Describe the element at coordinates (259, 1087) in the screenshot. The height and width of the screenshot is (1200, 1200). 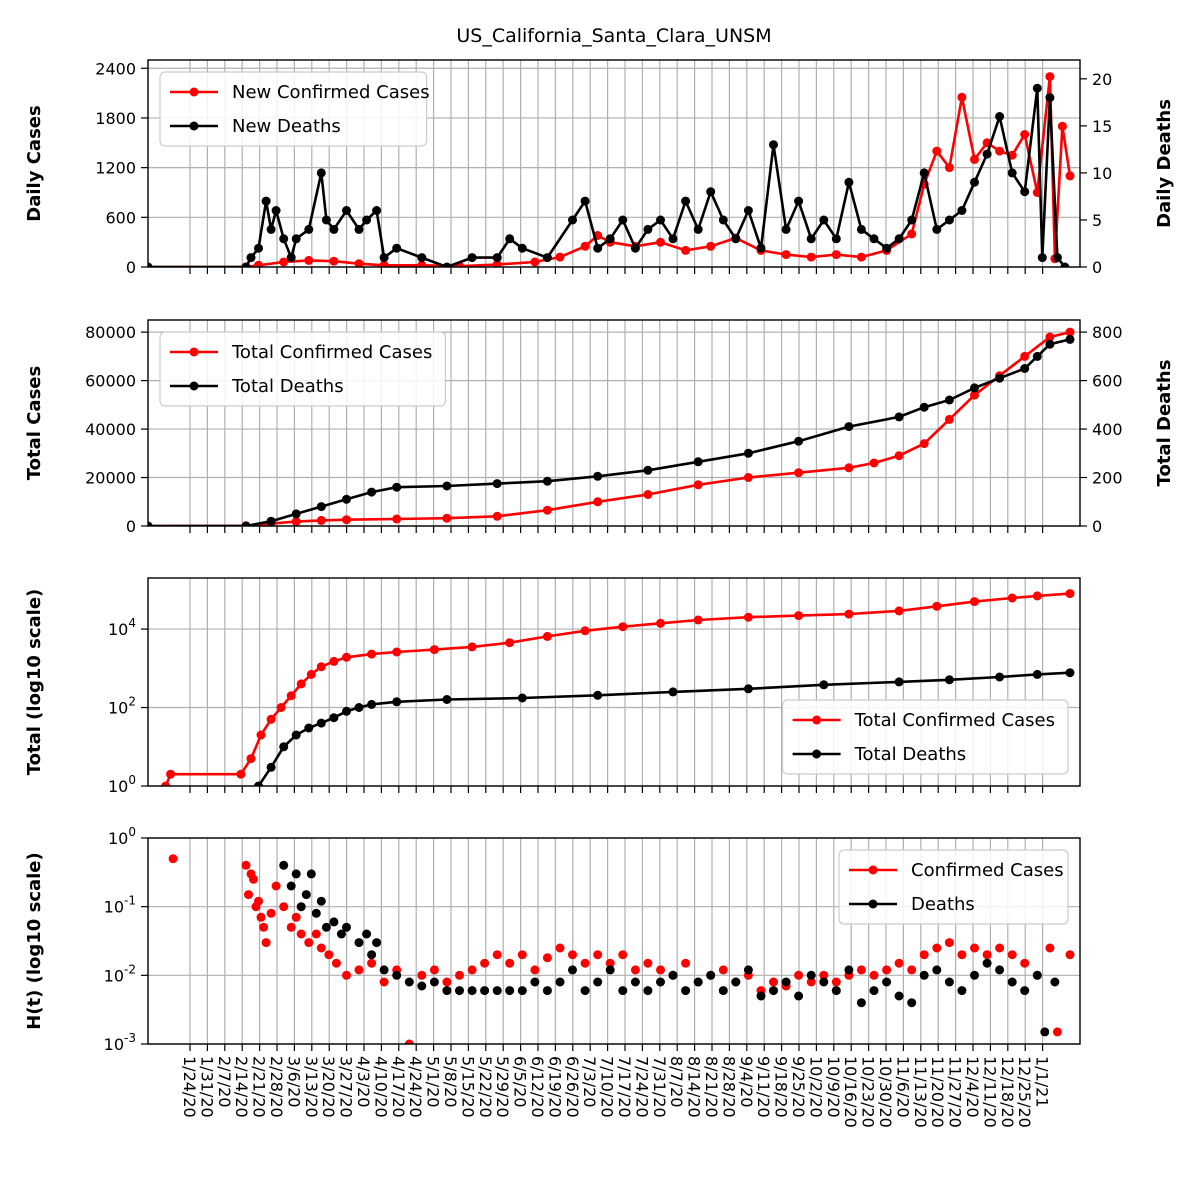
I see `x-tick-label: 2/21/20` at that location.